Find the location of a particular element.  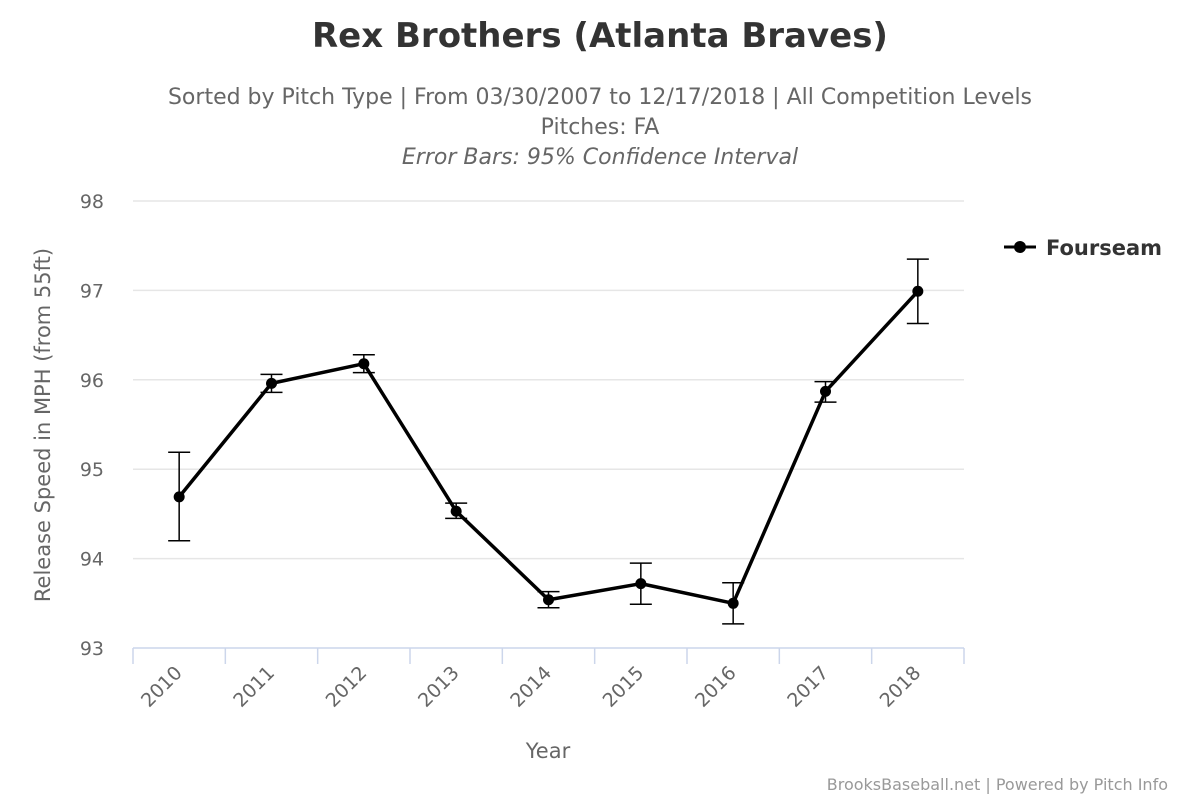

x-axis: 2010 2011 2012 2013 2014 2015 2016 2017 2018 is located at coordinates (548, 679).